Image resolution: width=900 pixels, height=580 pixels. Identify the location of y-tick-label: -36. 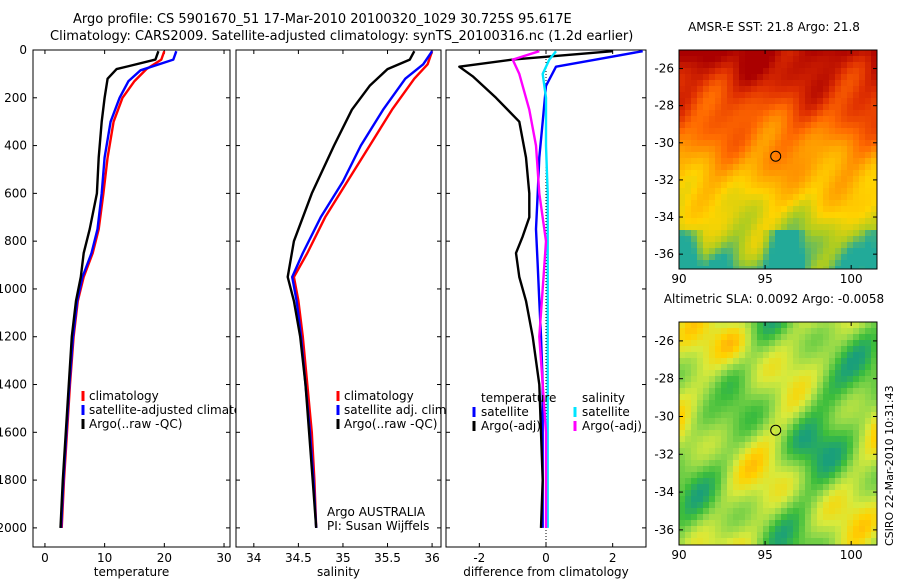
(664, 530).